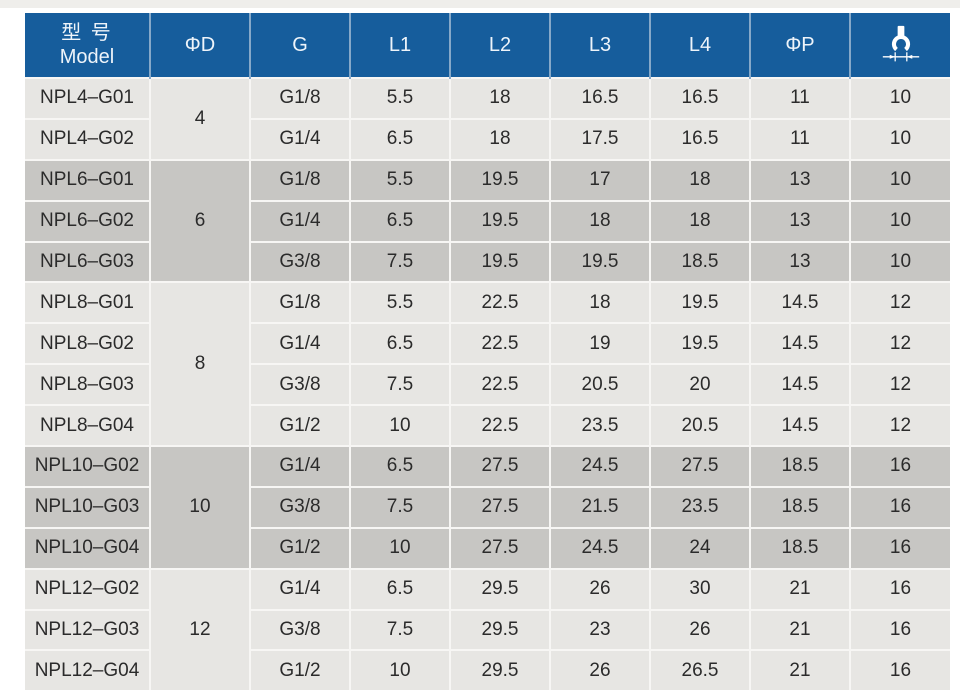 This screenshot has width=960, height=690. I want to click on header-l2: L2, so click(499, 45).